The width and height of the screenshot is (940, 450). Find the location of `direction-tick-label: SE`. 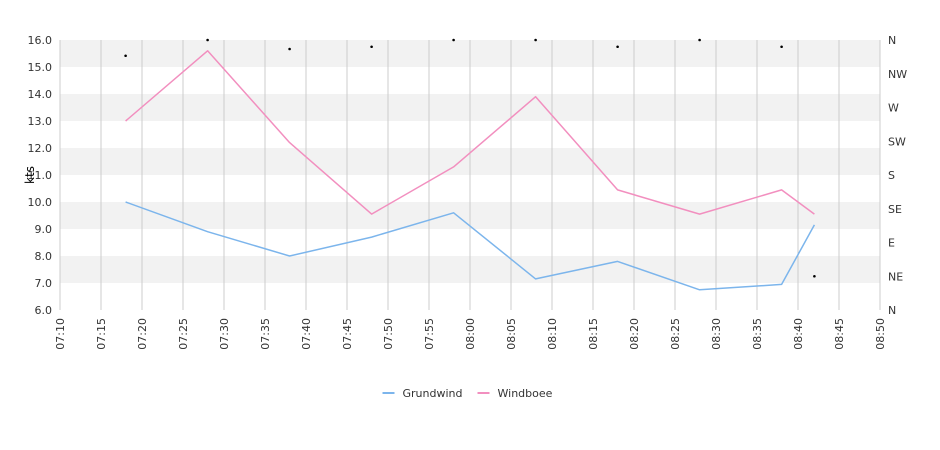

direction-tick-label: SE is located at coordinates (895, 209).